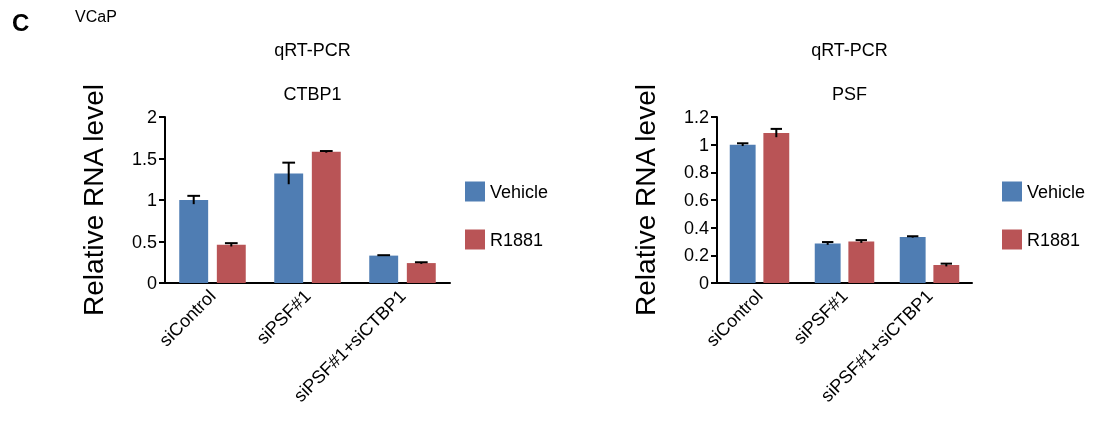 This screenshot has height=431, width=1114. Describe the element at coordinates (696, 172) in the screenshot. I see `y-tick-label: 0.8` at that location.